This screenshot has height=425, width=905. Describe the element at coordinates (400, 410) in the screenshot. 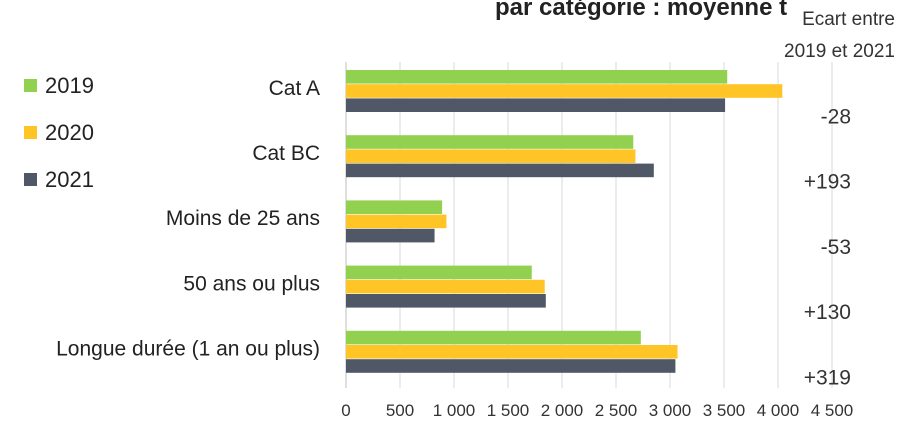

I see `x-tick-label: 500` at that location.